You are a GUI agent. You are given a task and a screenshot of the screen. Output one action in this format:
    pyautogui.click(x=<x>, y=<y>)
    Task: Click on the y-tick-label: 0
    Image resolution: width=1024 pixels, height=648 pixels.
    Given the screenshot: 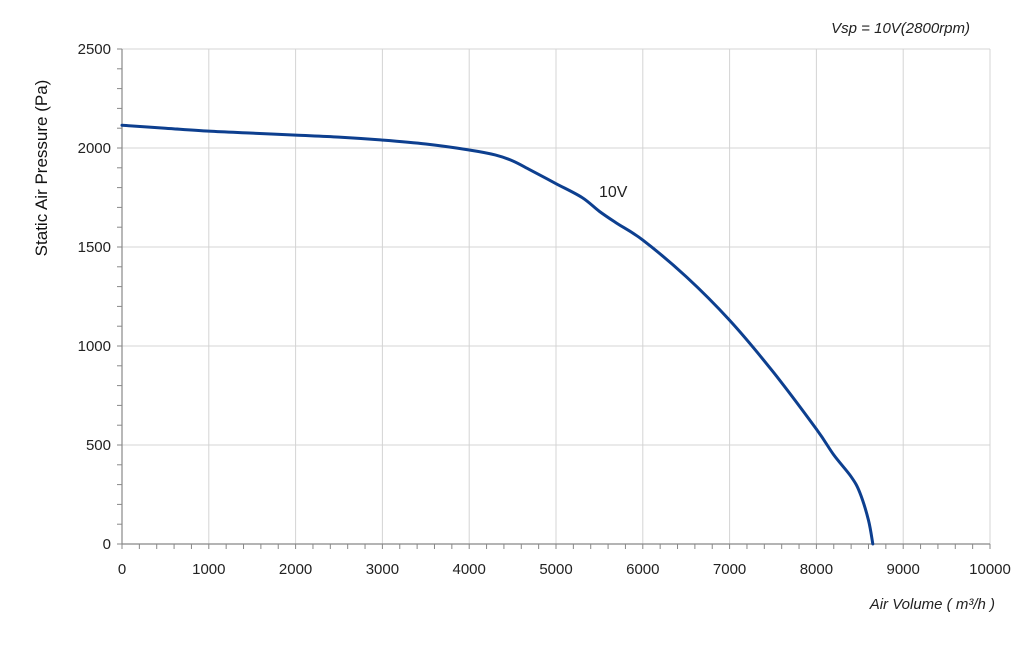 What is the action you would take?
    pyautogui.click(x=107, y=544)
    